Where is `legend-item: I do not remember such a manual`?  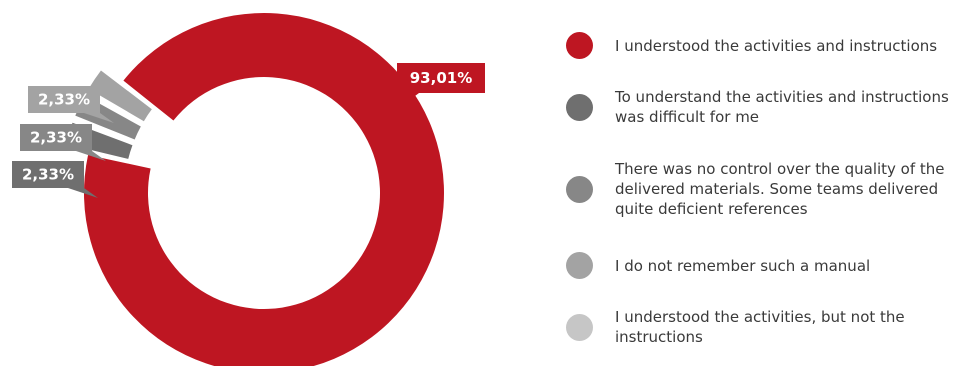
legend-item: I do not remember such a manual is located at coordinates (718, 265).